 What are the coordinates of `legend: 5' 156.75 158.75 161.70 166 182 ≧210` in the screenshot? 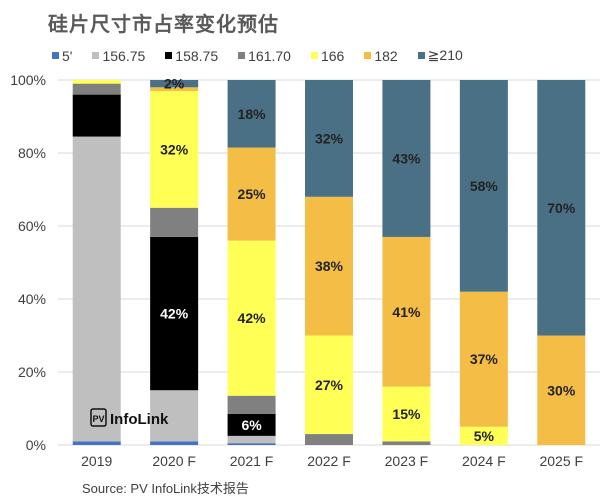 It's located at (267, 55).